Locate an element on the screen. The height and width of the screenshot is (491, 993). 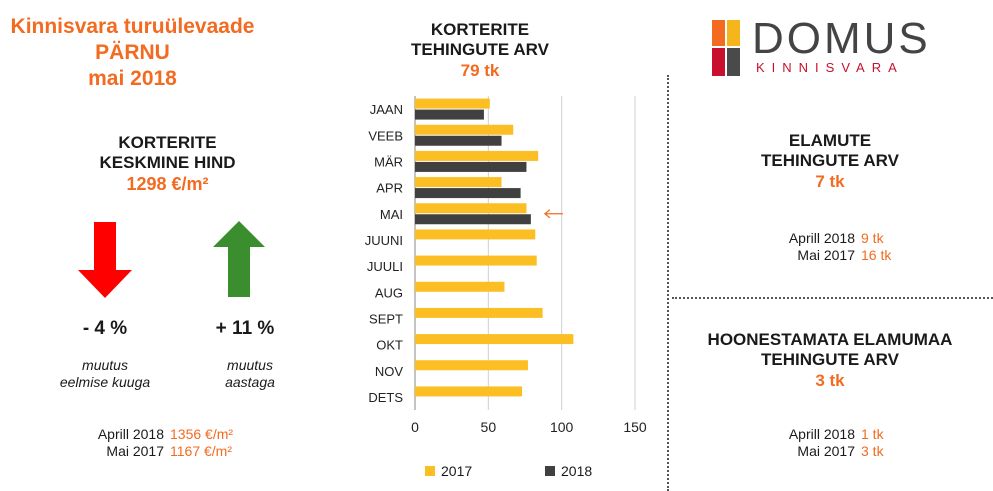
apartments-title-line1: KORTERITE is located at coordinates (480, 29).